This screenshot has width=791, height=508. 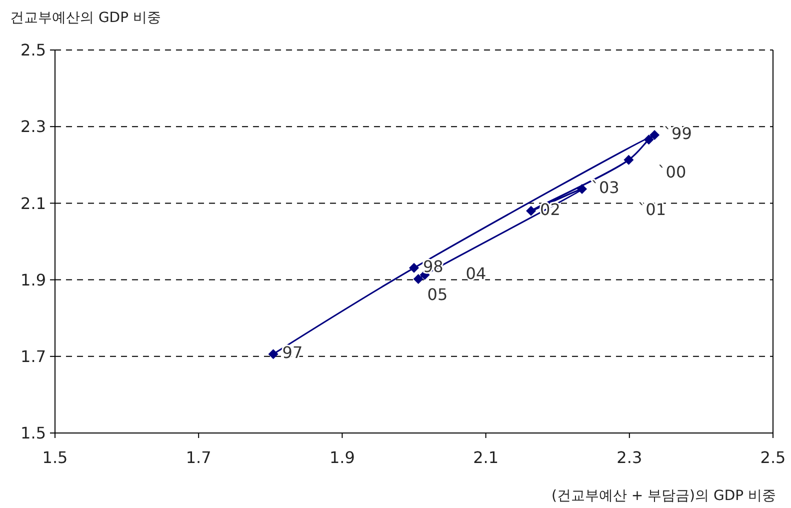 What do you see at coordinates (342, 457) in the screenshot?
I see `x-tick-label: 1.9` at bounding box center [342, 457].